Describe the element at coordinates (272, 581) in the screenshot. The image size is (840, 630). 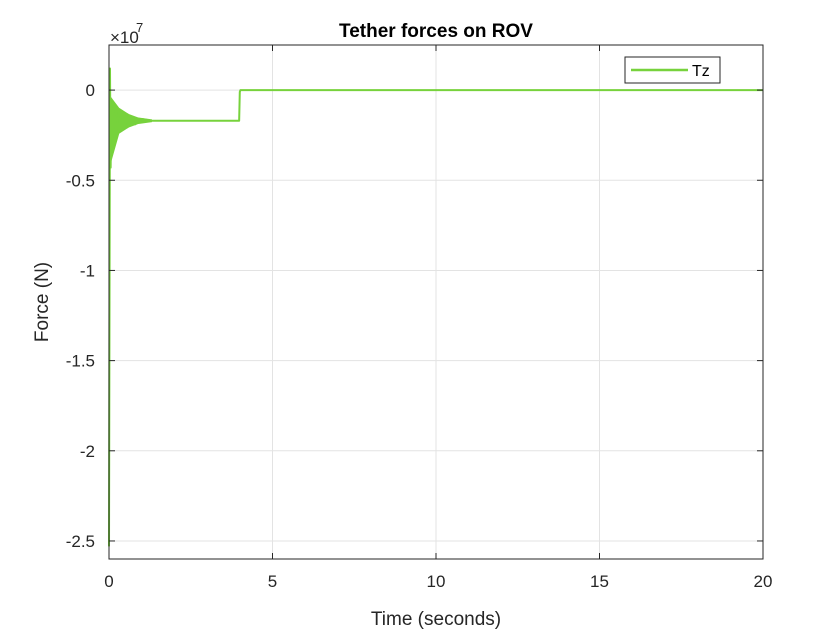
I see `x-tick-label: 5` at that location.